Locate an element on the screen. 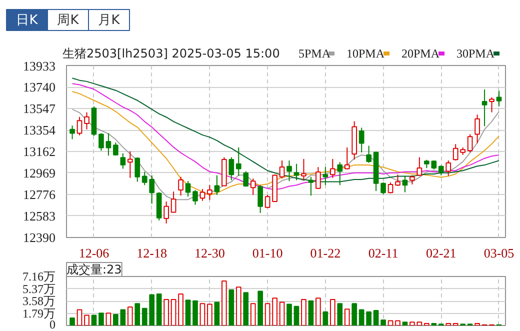 The width and height of the screenshot is (520, 331). y-tick-label: 12776 is located at coordinates (39, 194).